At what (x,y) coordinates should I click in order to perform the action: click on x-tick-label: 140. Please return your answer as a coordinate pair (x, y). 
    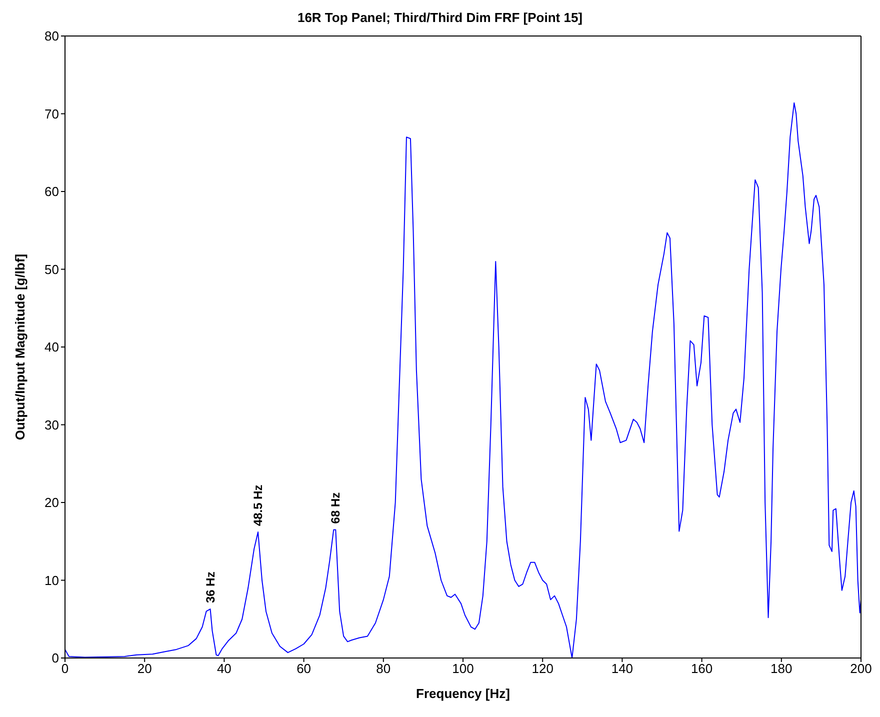
    Looking at the image, I should click on (622, 668).